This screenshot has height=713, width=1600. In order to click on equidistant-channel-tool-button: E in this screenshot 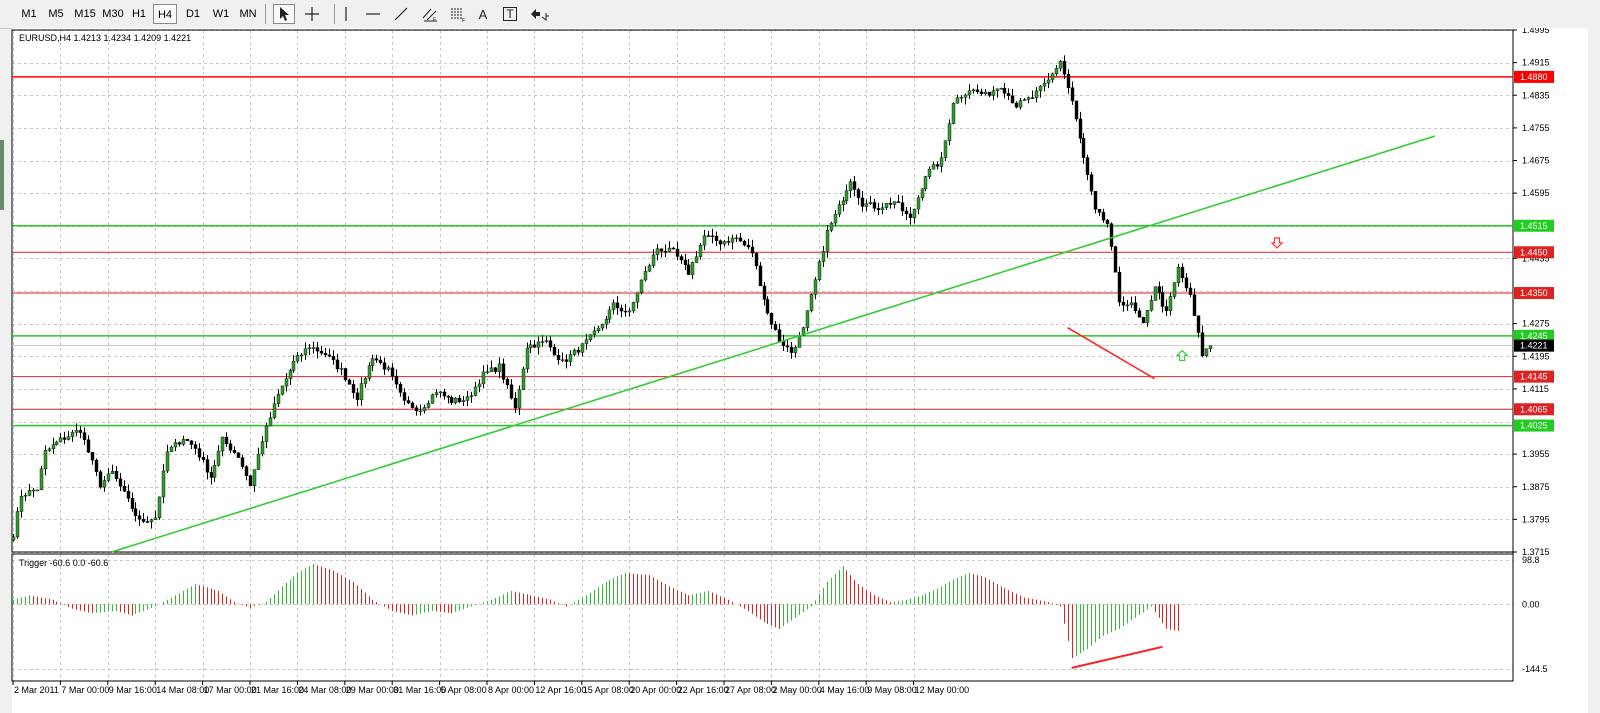, I will do `click(430, 14)`.